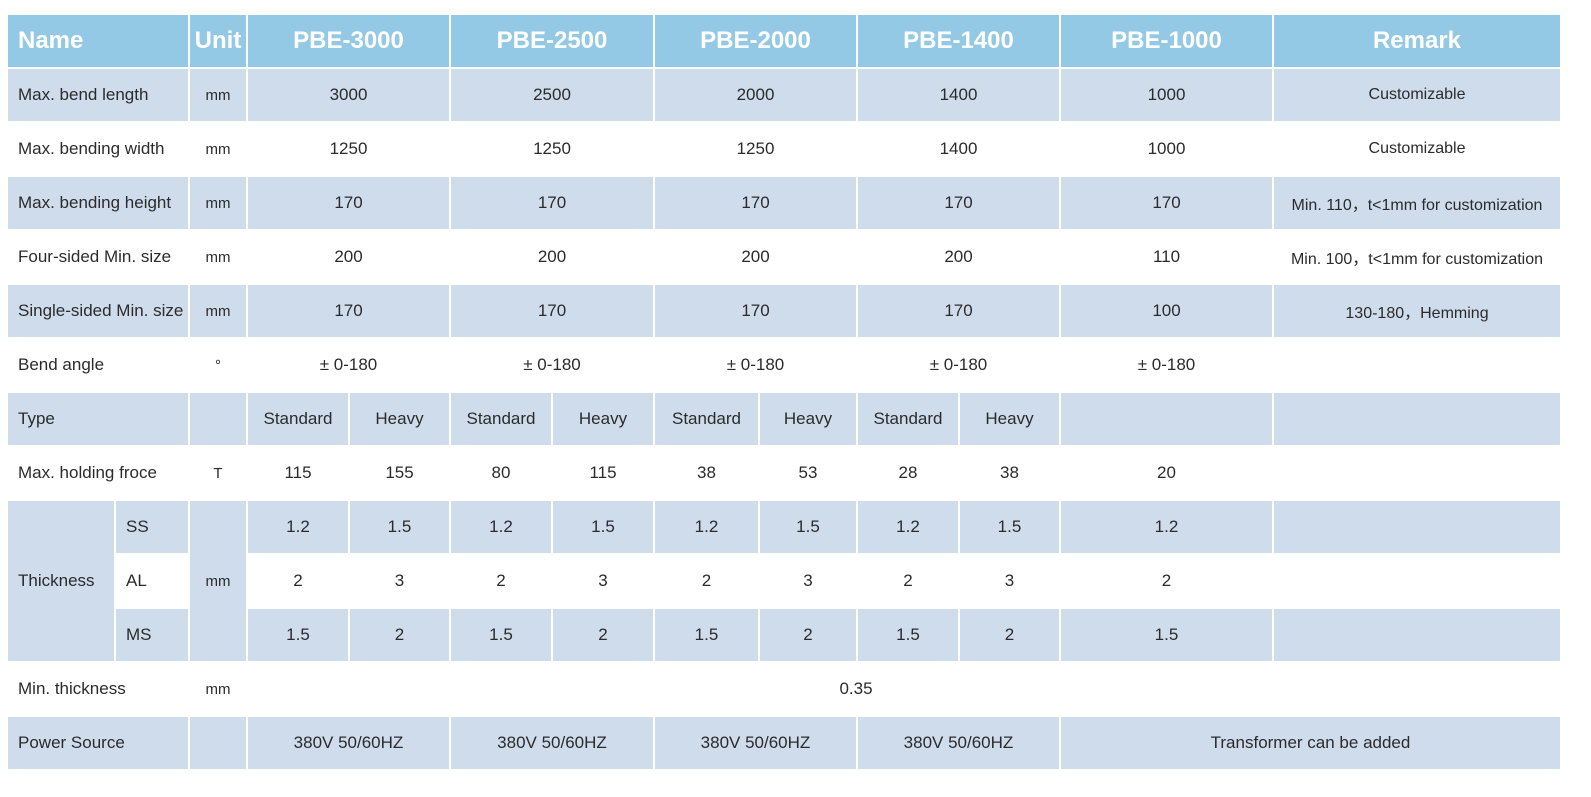 The width and height of the screenshot is (1591, 797). Describe the element at coordinates (1166, 311) in the screenshot. I see `table-cell: 100` at that location.